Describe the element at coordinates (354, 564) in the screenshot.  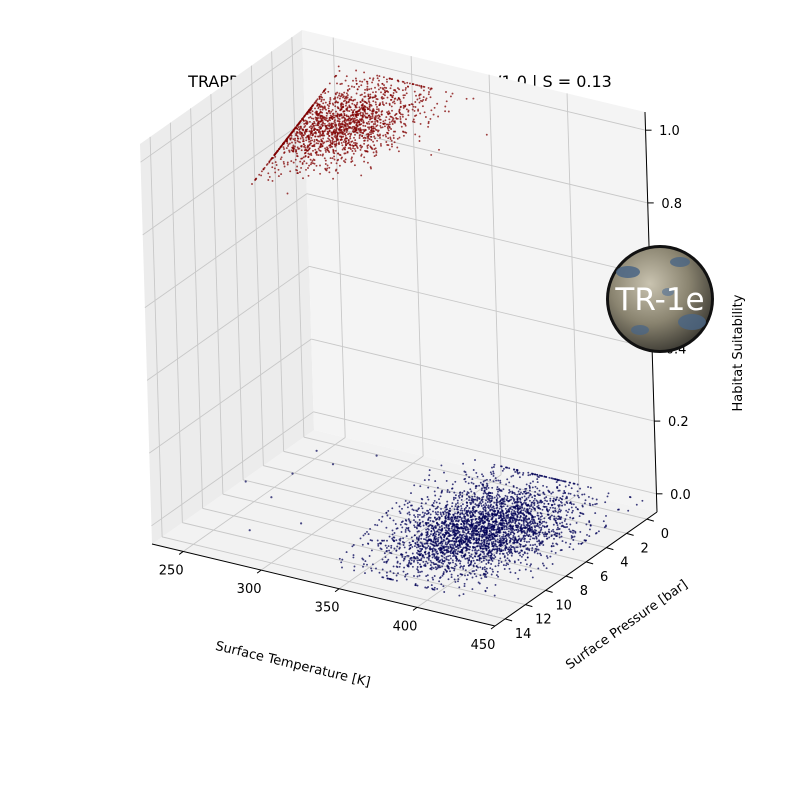
I see `grid-y-floor` at that location.